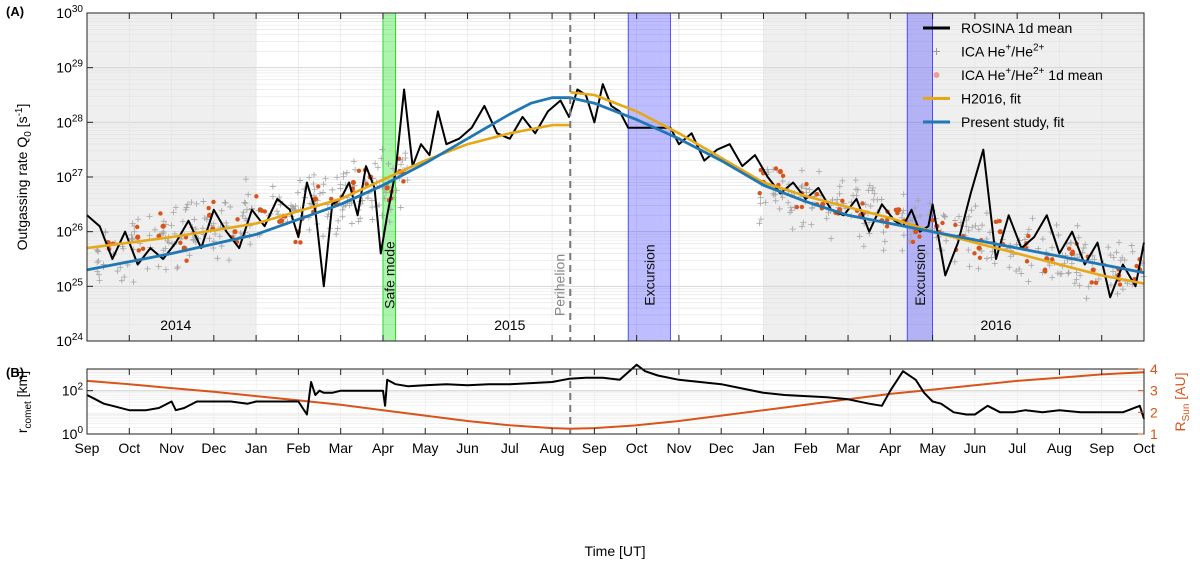  I want to click on ylabel-unit-post: ], so click(22, 106).